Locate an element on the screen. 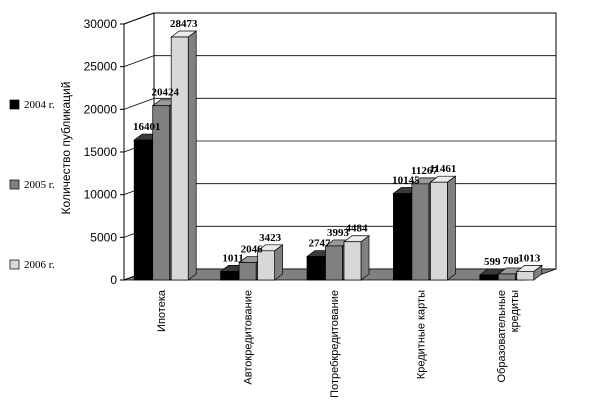 Image resolution: width=600 pixels, height=408 pixels. legend-label: 2004 г. is located at coordinates (39, 105).